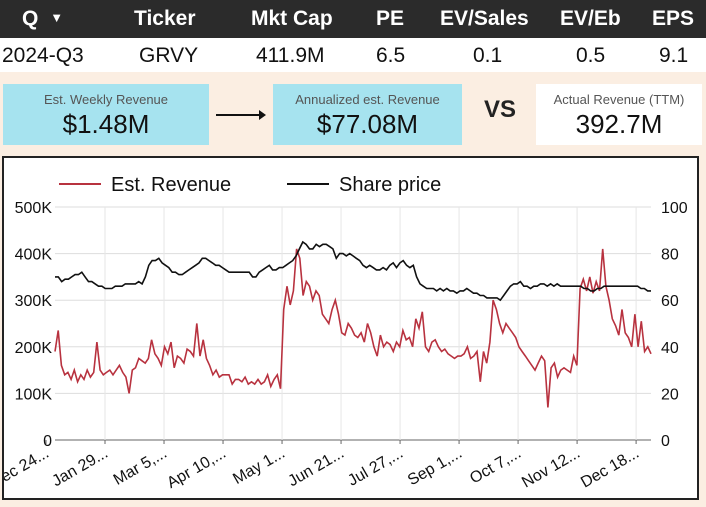  Describe the element at coordinates (42, 19) in the screenshot. I see `quarter-dropdown: Q ▼` at that location.